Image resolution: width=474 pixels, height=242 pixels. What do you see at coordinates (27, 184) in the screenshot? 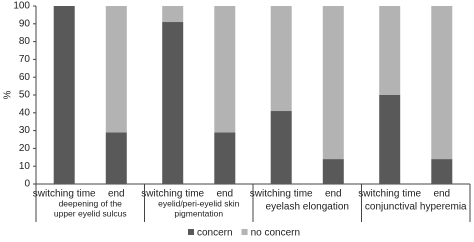
I see `y-tick-label: 0` at bounding box center [27, 184].